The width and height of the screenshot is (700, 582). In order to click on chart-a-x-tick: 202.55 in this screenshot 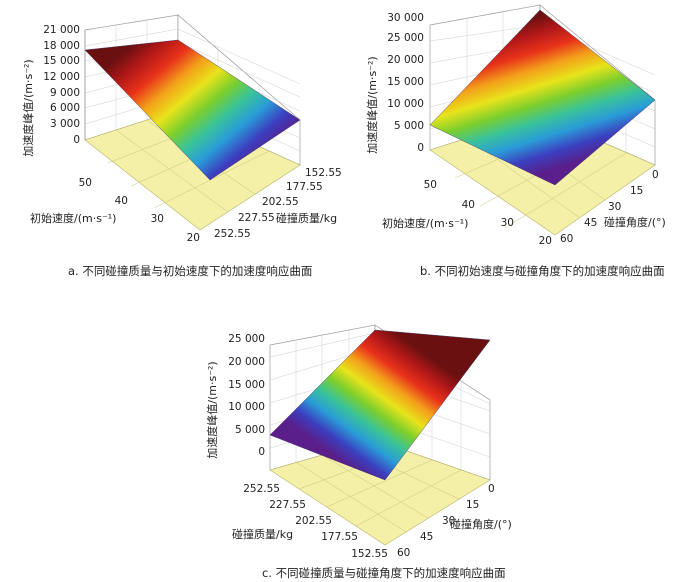, I will do `click(280, 202)`.